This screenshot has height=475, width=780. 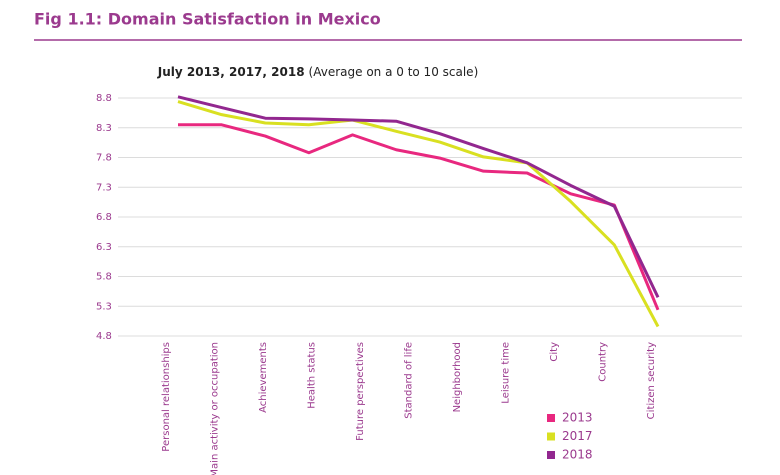 What do you see at coordinates (603, 362) in the screenshot?
I see `x-tick-label: Country` at bounding box center [603, 362].